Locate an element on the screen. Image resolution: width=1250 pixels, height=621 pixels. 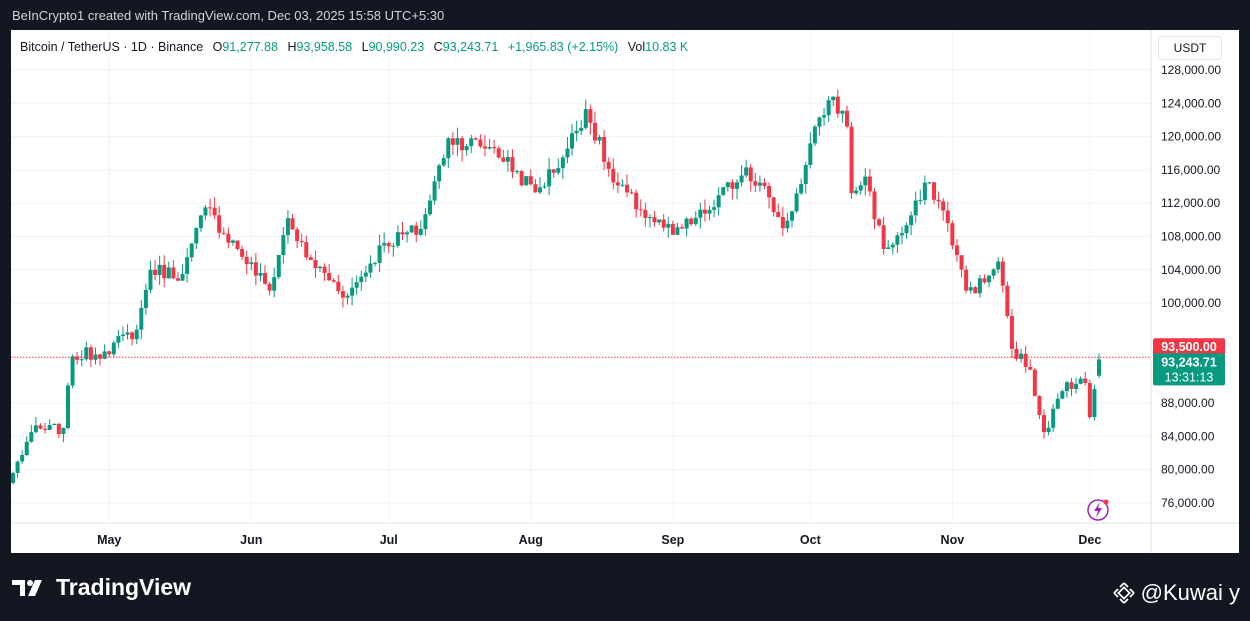
time-axis: May Jun Jul Aug Sep Oct Nov Dec is located at coordinates (625, 534).